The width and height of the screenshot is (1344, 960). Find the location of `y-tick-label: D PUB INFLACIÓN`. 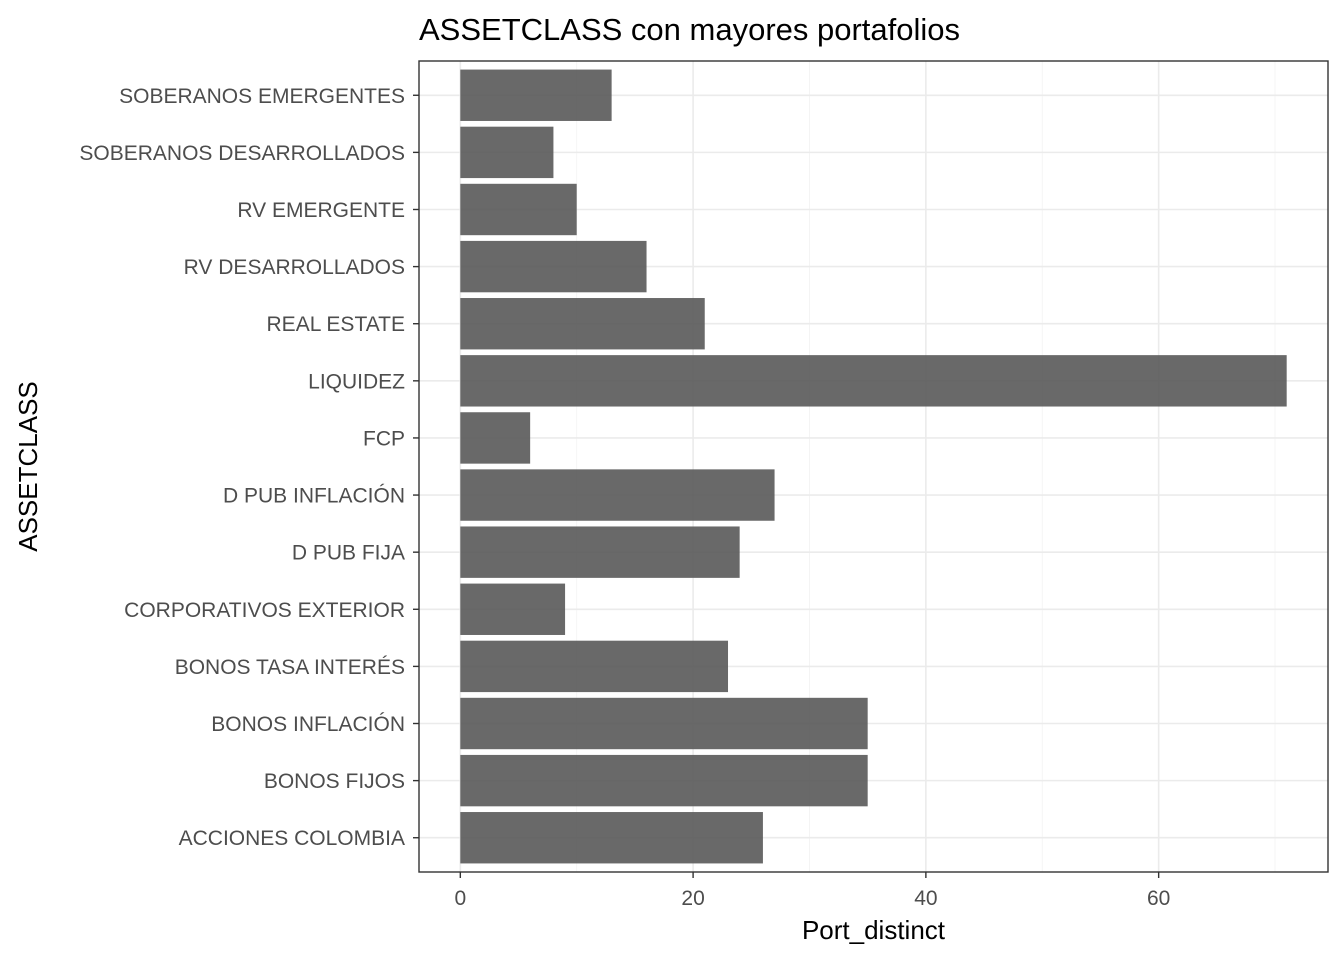

y-tick-label: D PUB INFLACIÓN is located at coordinates (314, 496).